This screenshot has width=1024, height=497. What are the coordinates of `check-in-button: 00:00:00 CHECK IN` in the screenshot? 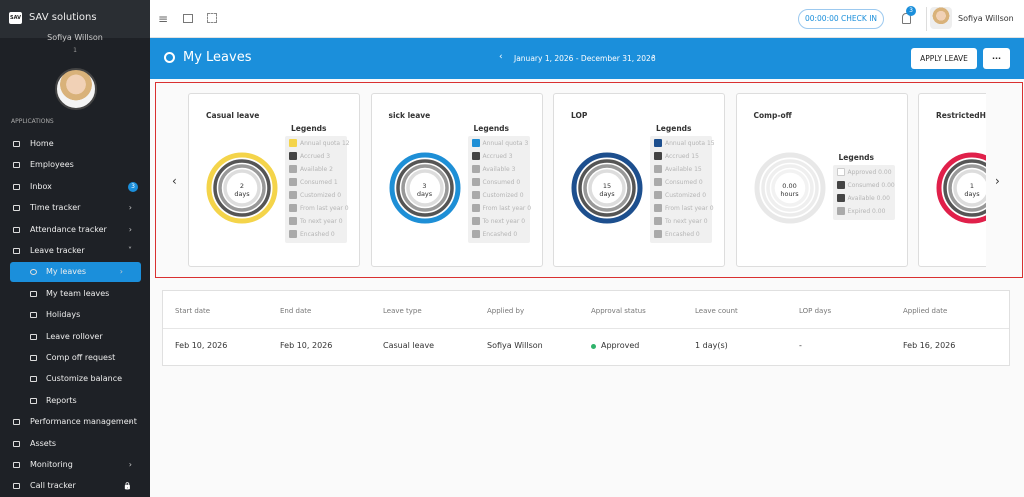 It's located at (841, 19).